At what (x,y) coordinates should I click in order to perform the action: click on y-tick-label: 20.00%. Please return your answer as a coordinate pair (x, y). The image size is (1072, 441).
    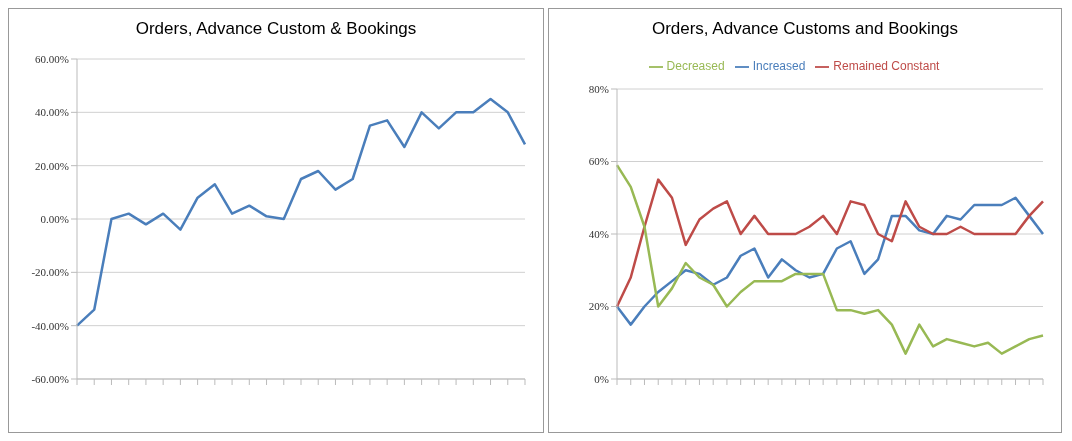
    Looking at the image, I should click on (52, 165).